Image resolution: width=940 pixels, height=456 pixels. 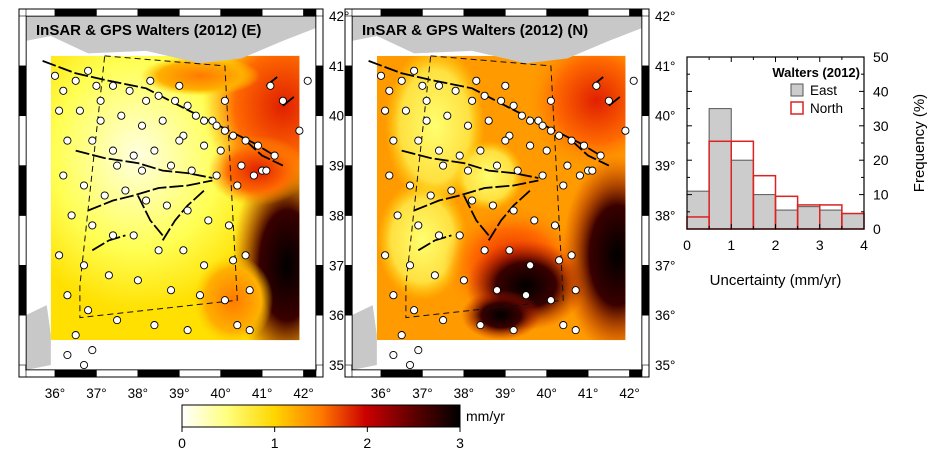 I want to click on lon-tick-label: 37°, so click(x=96, y=393).